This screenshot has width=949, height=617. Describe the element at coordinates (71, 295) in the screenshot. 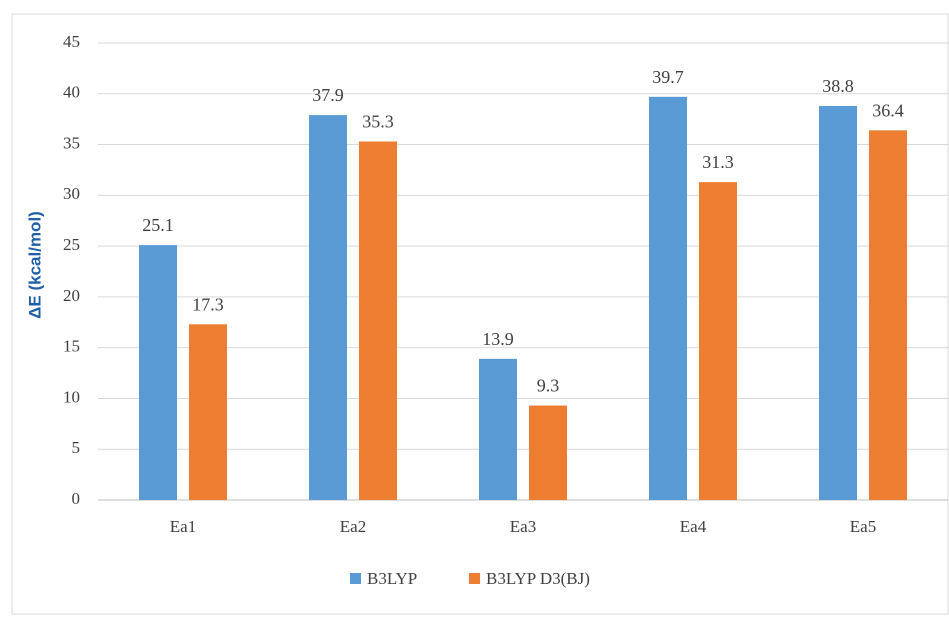

I see `y-tick-label-20: 20` at that location.